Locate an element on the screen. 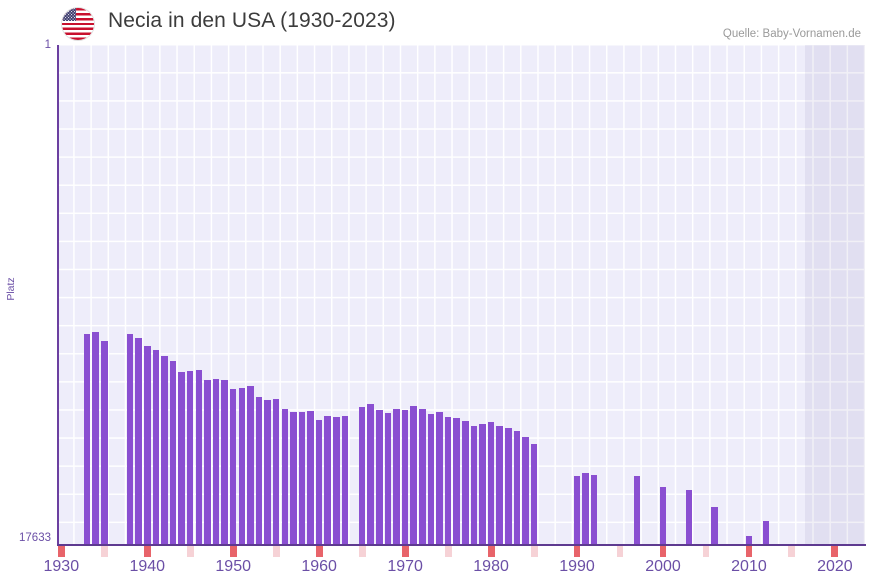 This screenshot has width=873, height=587. y-axis-top-label: 1 is located at coordinates (47, 45).